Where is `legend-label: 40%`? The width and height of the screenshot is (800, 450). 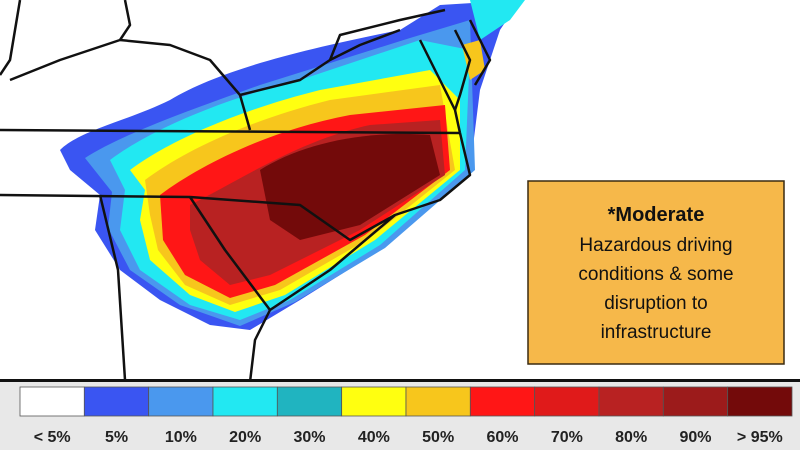
legend-label: 40% is located at coordinates (374, 437).